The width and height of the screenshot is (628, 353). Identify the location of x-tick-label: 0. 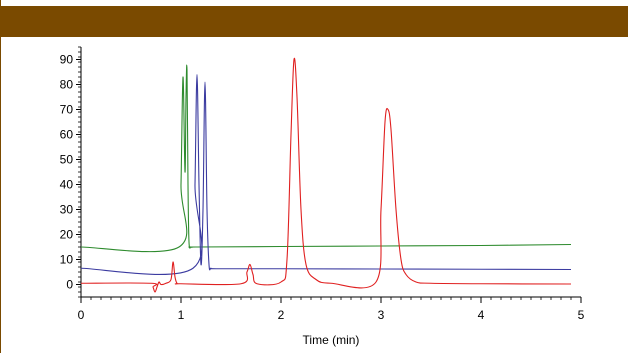
(81, 315).